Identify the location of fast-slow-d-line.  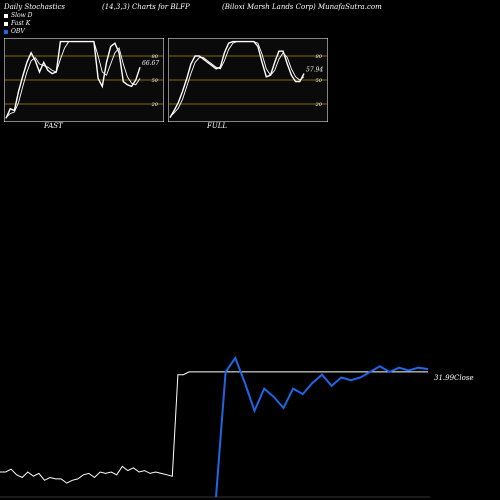
(73, 79).